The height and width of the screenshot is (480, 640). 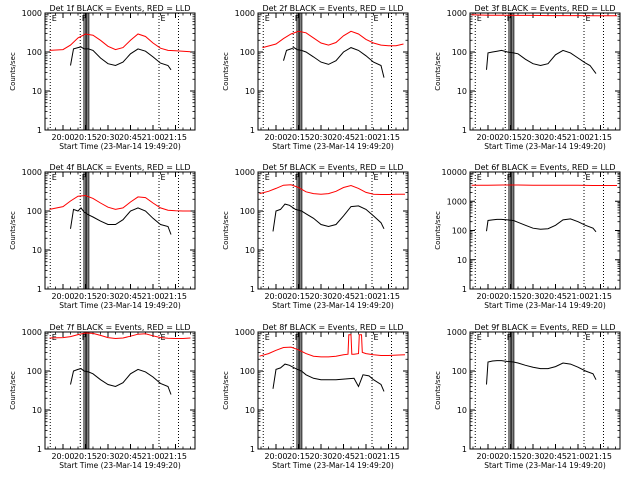 I want to click on panel-title: Det 1f BLACK = Events, RED = LLD, so click(x=119, y=8).